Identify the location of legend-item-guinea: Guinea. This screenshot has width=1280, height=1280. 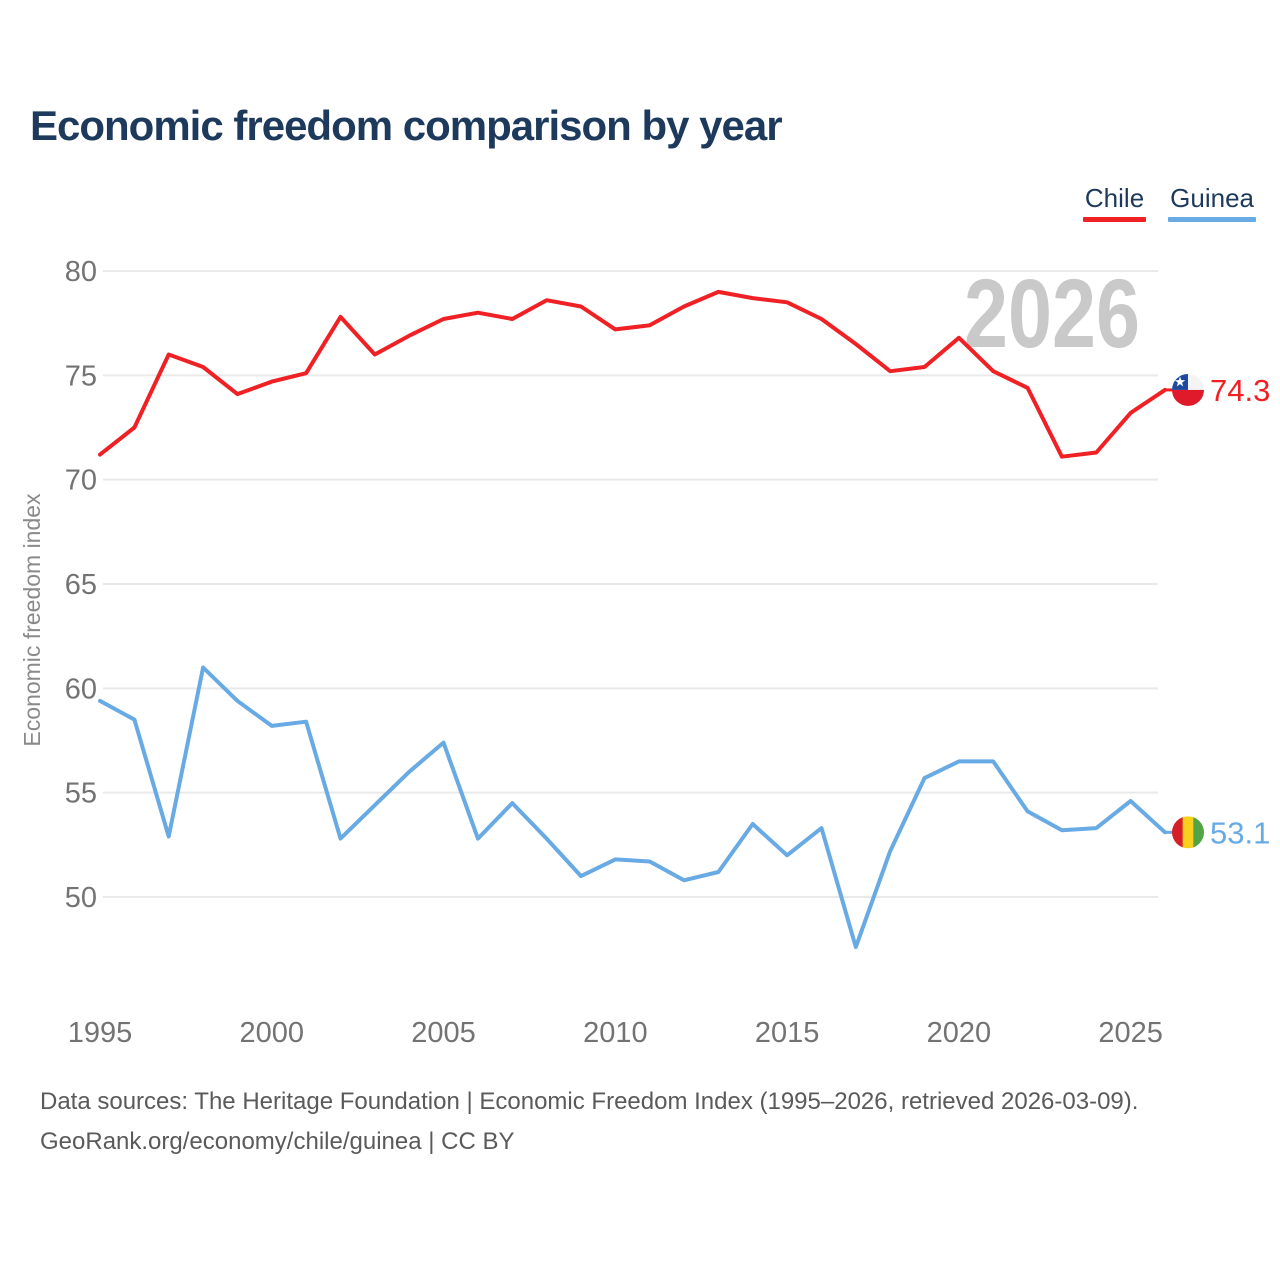
(1212, 202).